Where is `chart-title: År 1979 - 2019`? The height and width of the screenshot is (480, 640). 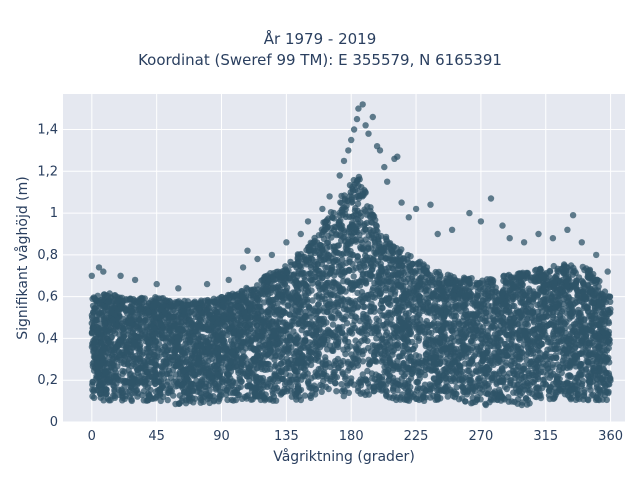
chart-title: År 1979 - 2019 is located at coordinates (320, 39).